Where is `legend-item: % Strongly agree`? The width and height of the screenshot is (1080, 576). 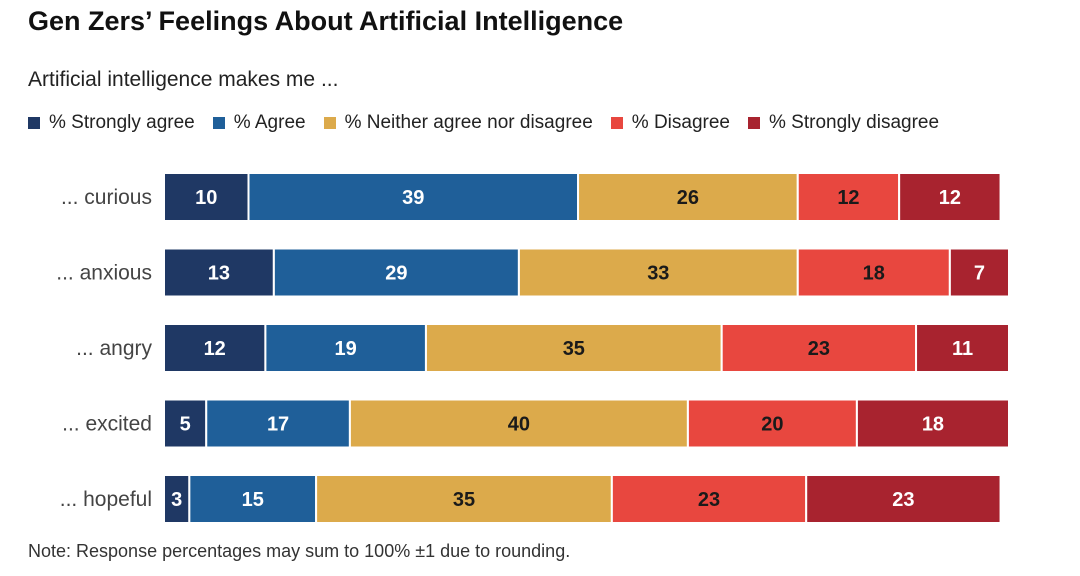
legend-item: % Strongly agree is located at coordinates (111, 123).